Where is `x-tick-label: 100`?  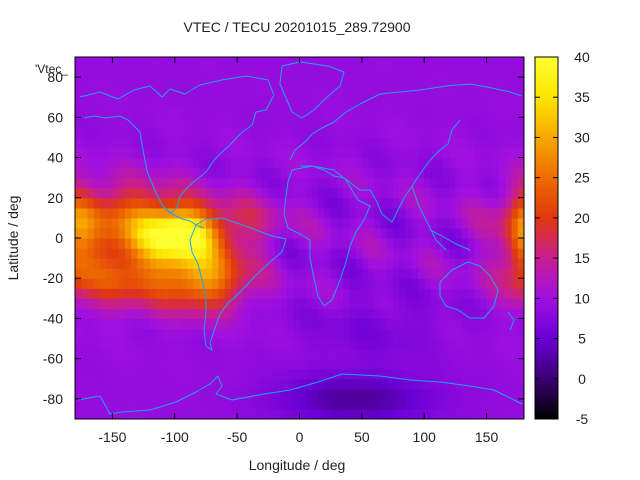 x-tick-label: 100 is located at coordinates (425, 437).